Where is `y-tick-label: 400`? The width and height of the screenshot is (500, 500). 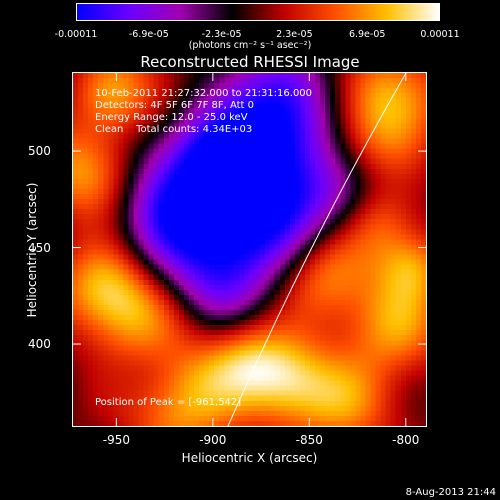 y-tick-label: 400 is located at coordinates (39, 344).